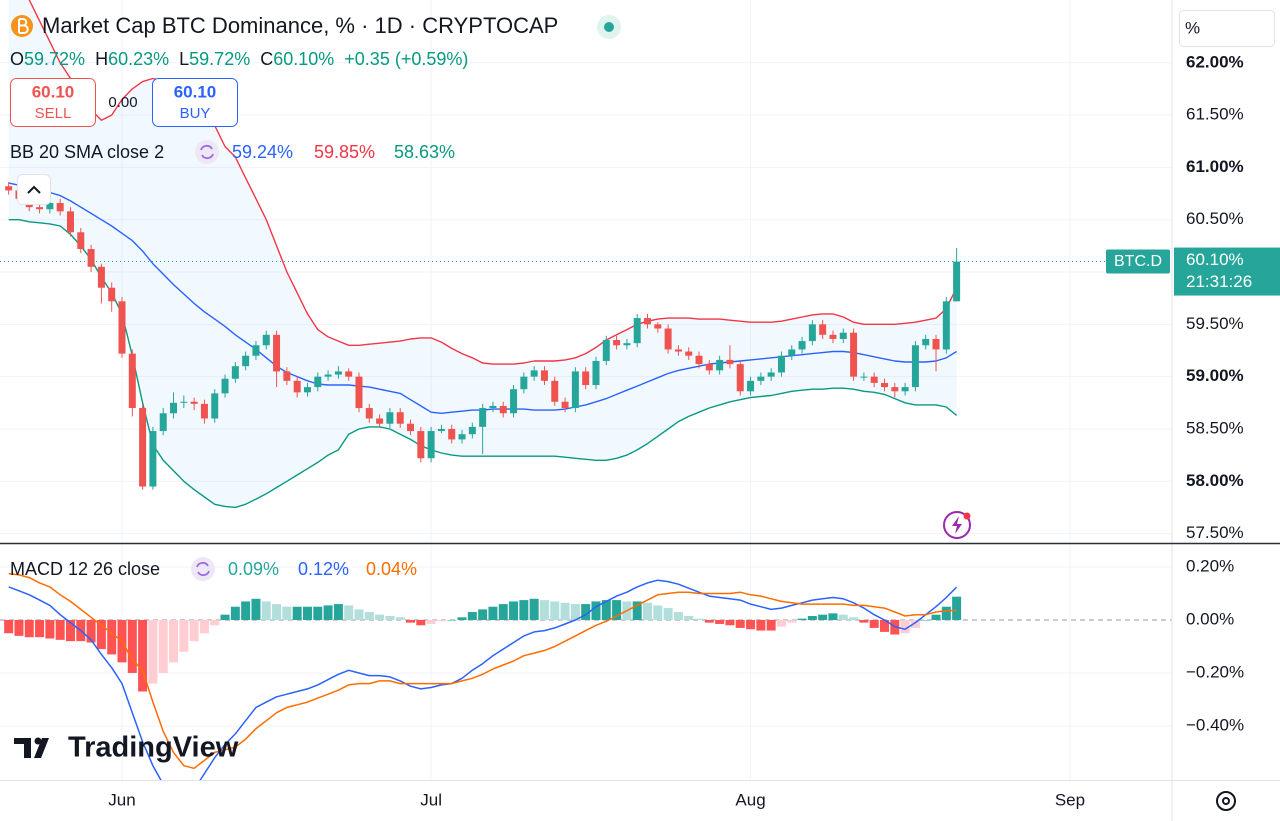 The image size is (1280, 821). I want to click on bb-settings-icon, so click(207, 152).